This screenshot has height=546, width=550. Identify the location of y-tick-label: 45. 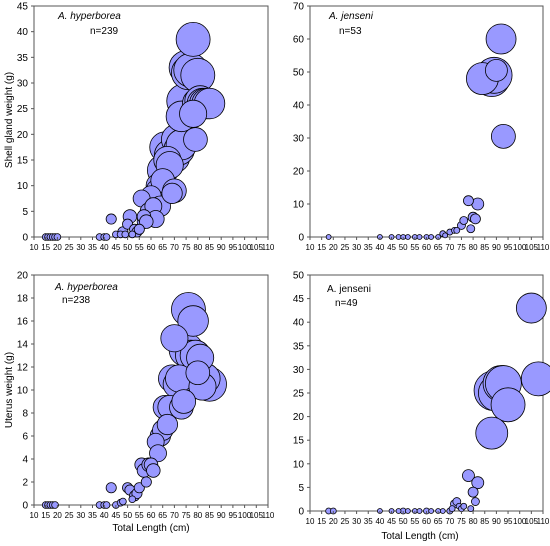
(23, 7).